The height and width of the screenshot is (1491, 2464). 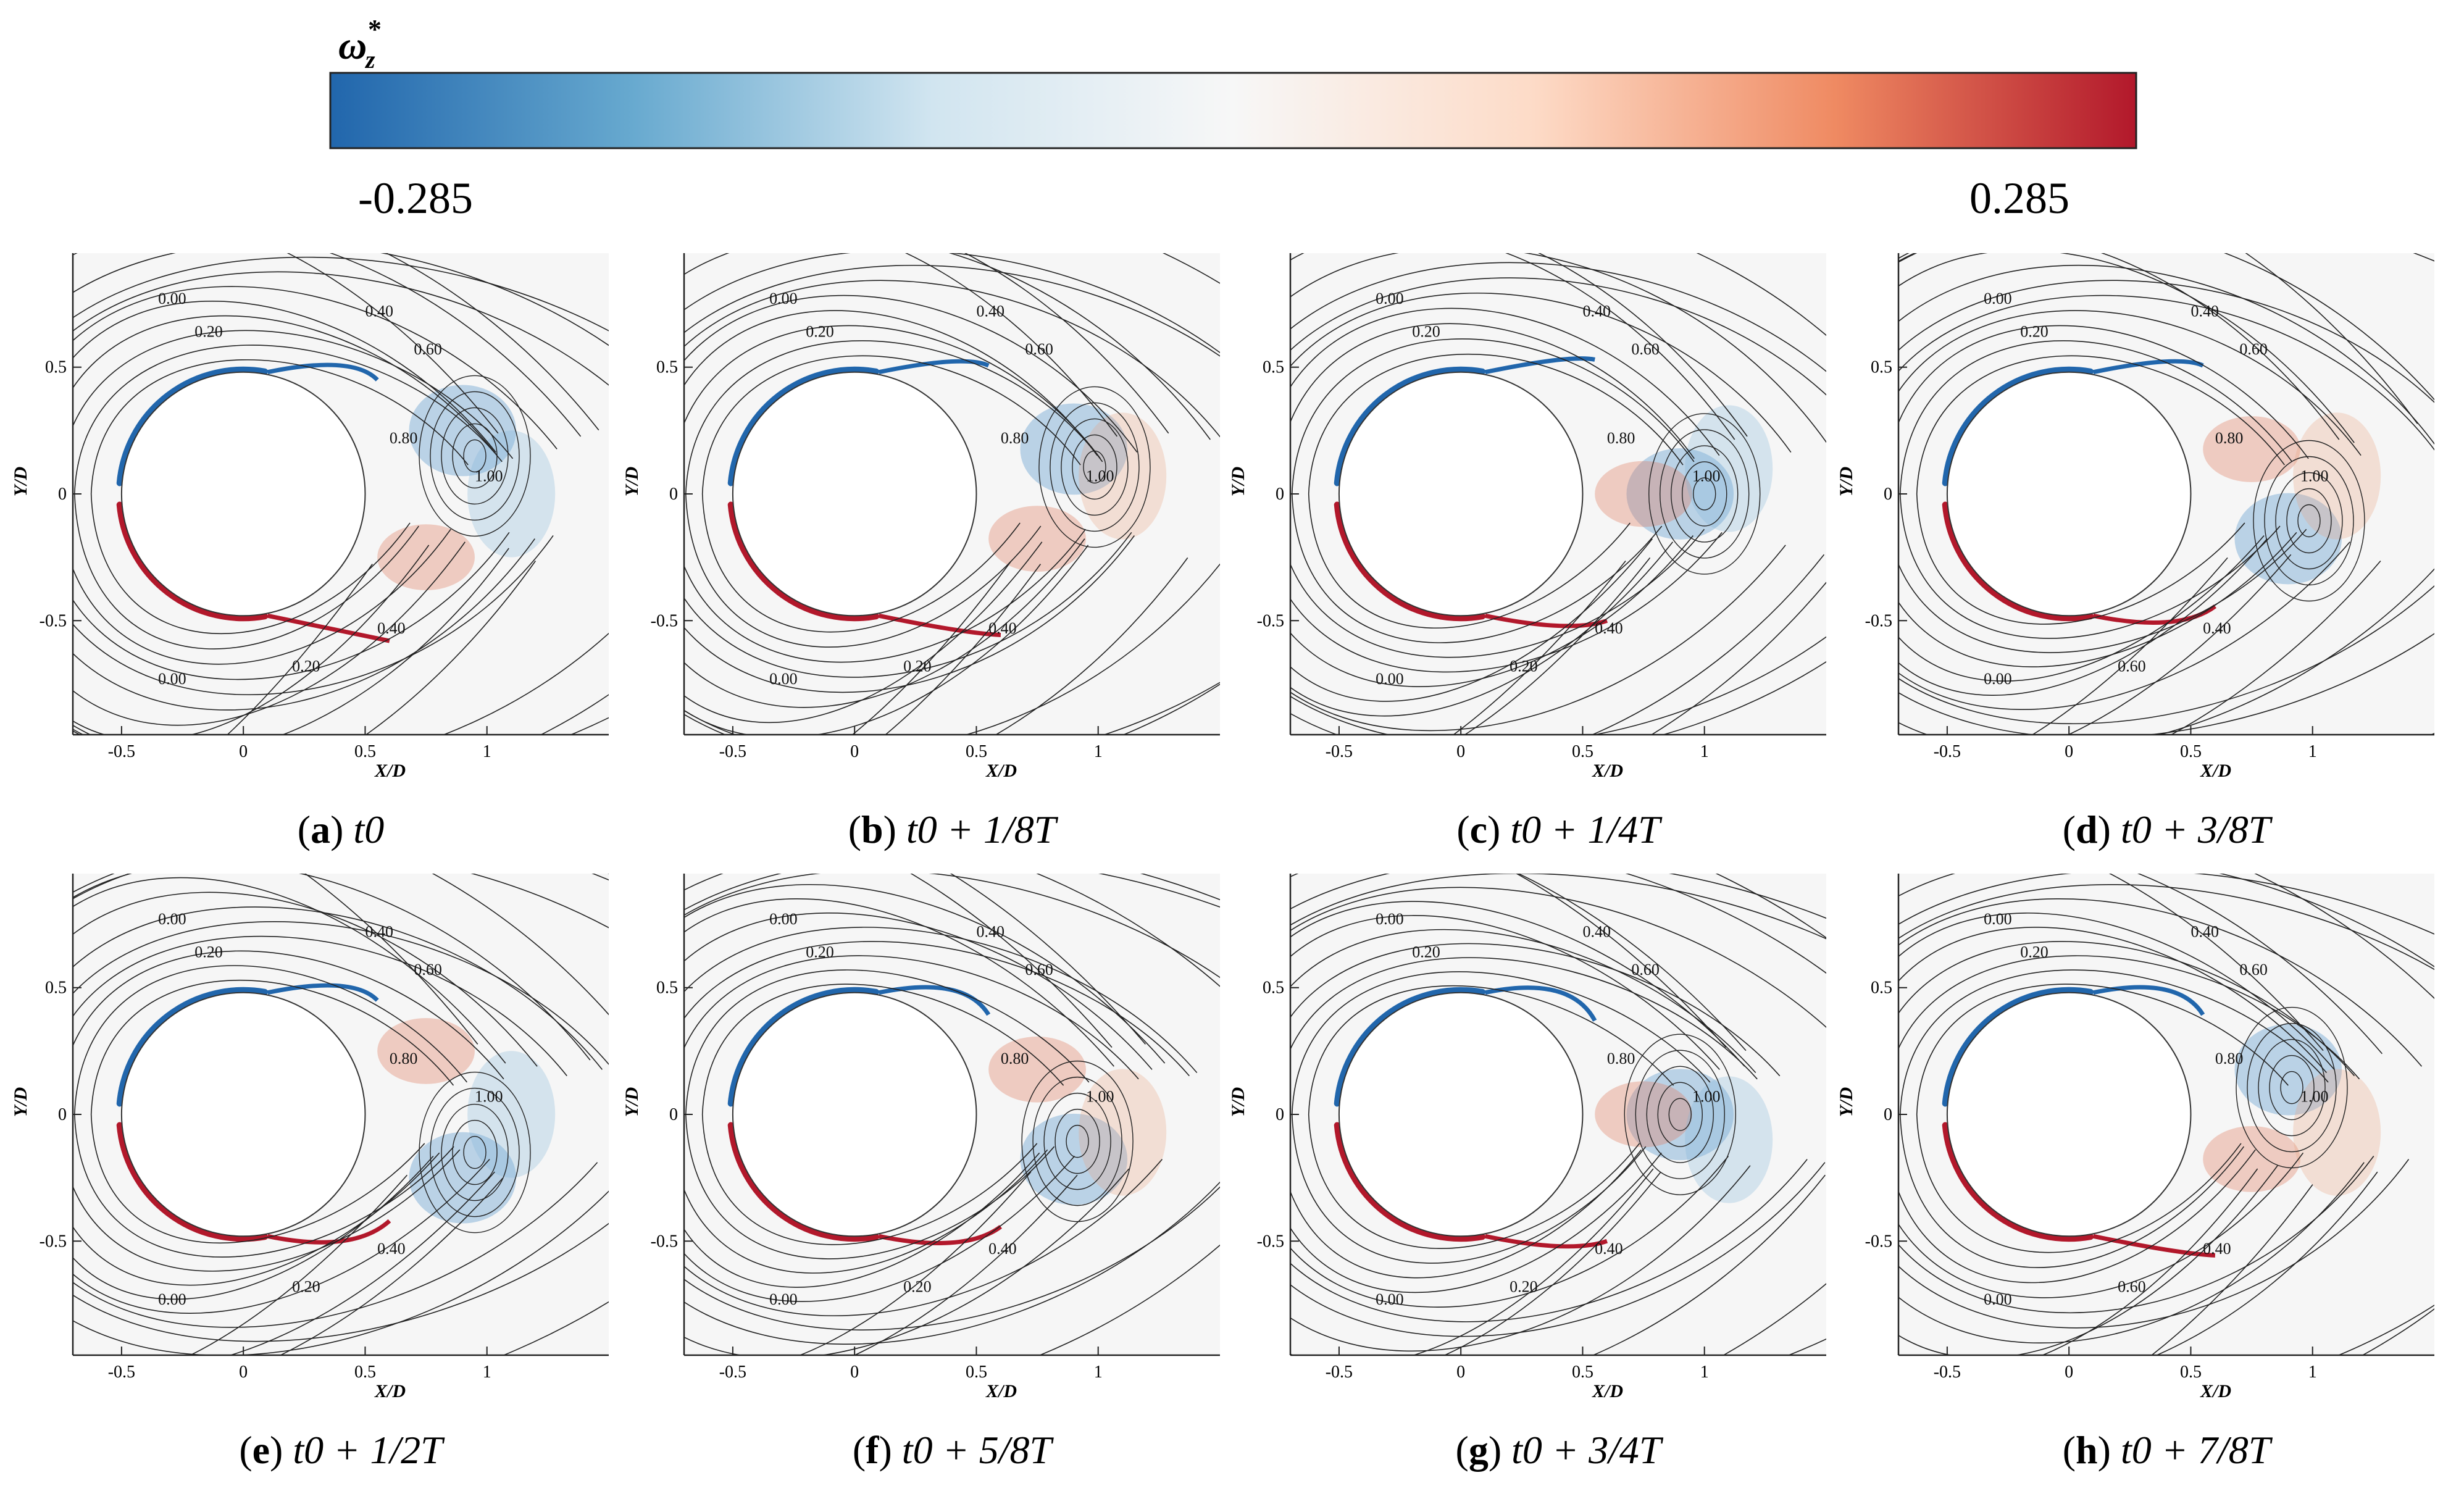 I want to click on colorbar-max-label: 0.285, so click(x=2019, y=198).